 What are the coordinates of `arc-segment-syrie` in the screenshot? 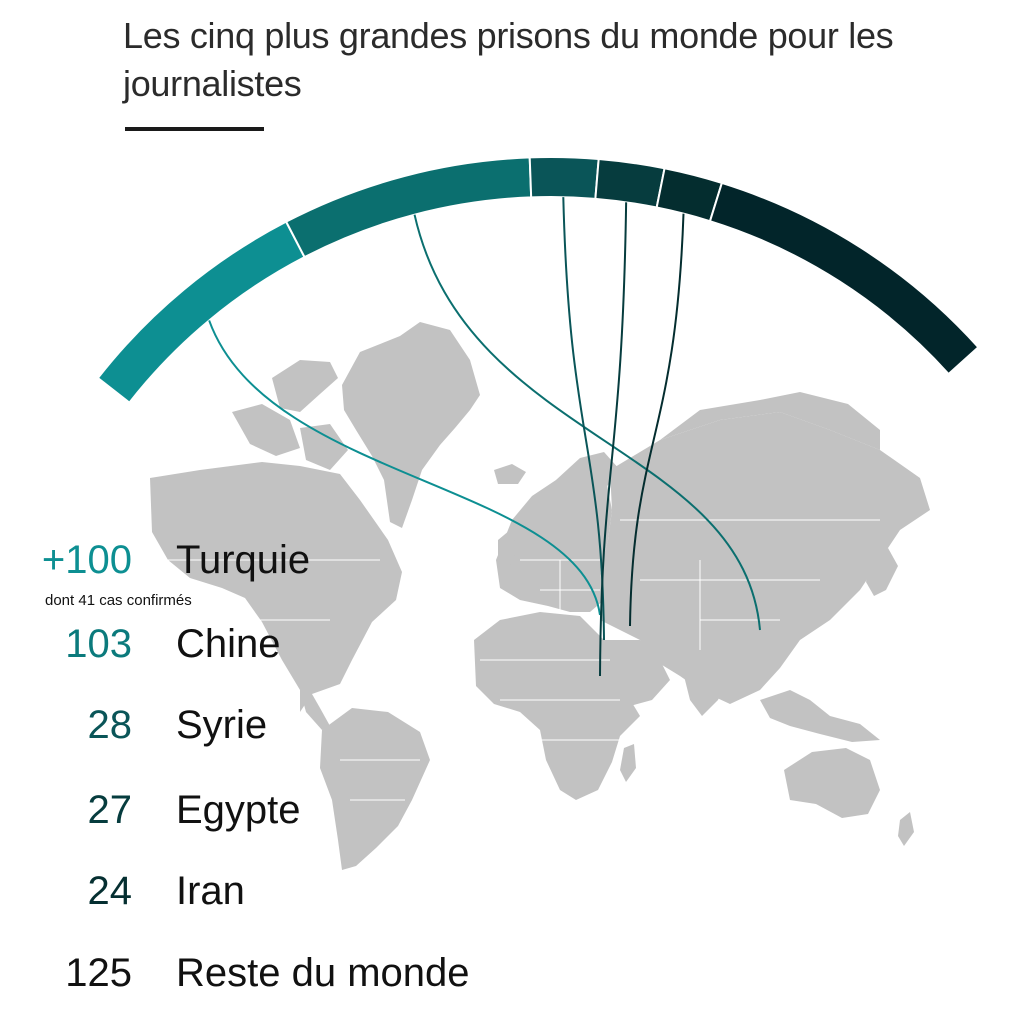 It's located at (564, 178).